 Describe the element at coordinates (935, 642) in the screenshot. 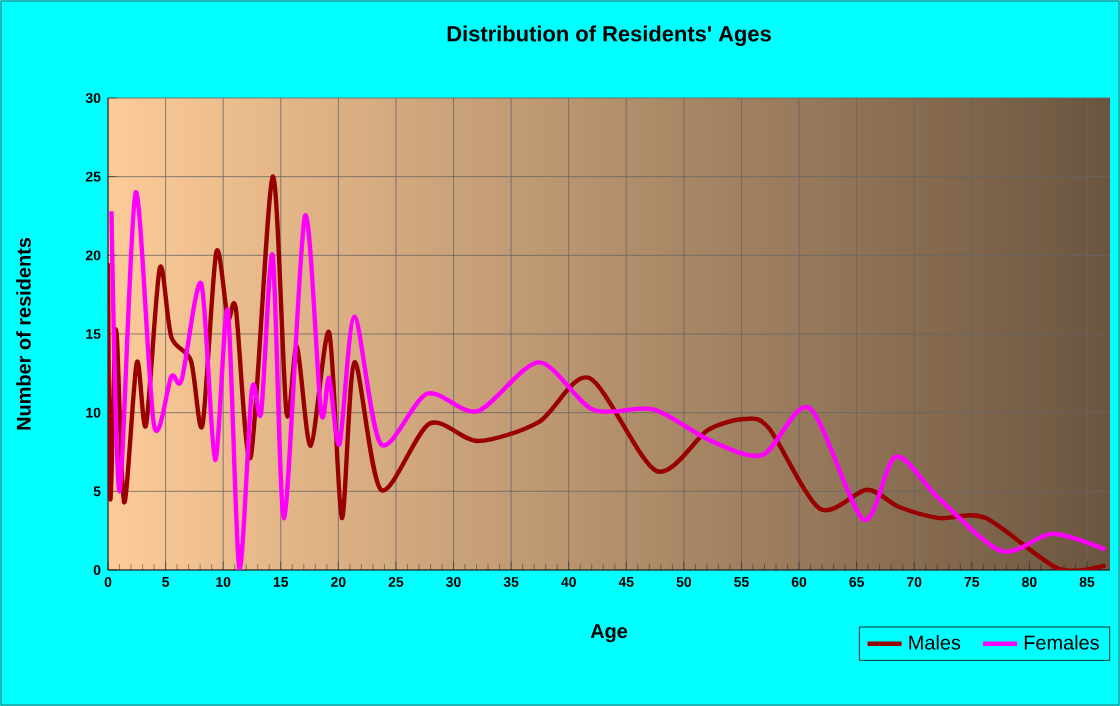

I see `legend-label: Males` at that location.